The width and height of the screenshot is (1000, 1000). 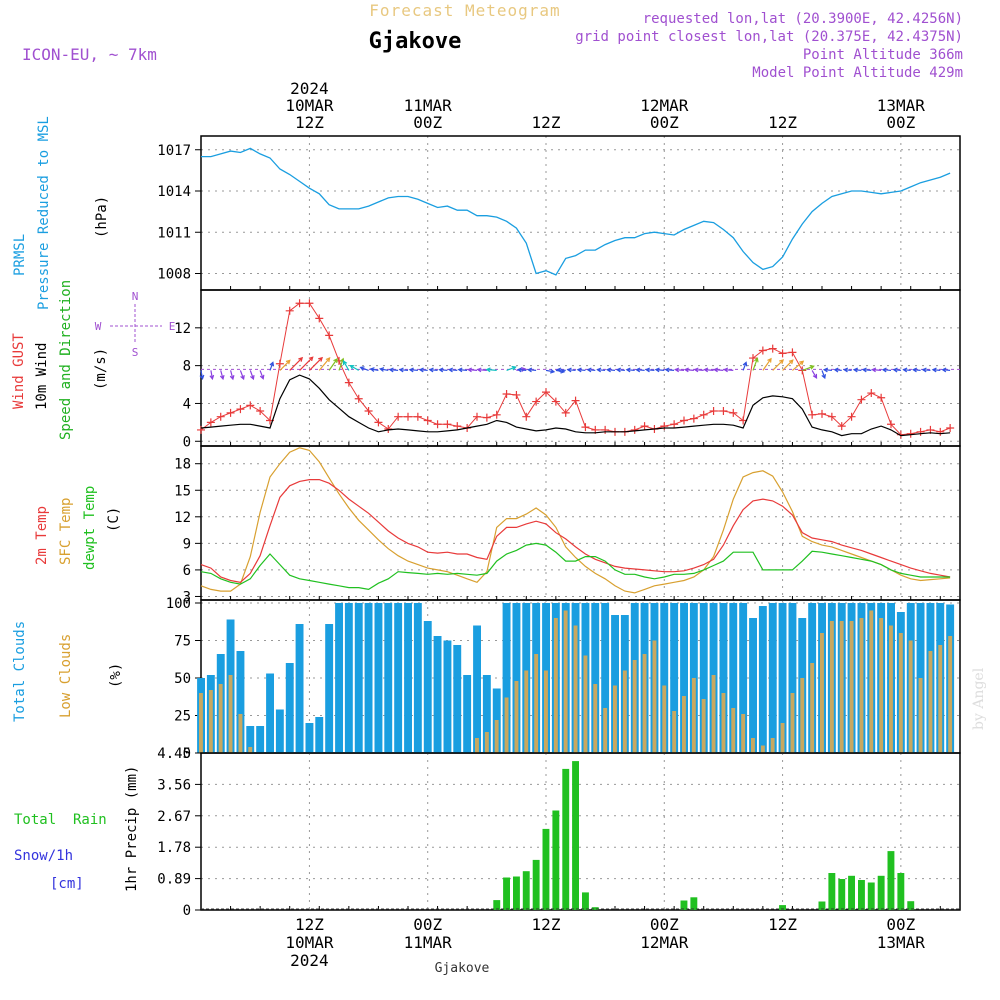 I want to click on total-clouds-label: Total Clouds, so click(x=20, y=671).